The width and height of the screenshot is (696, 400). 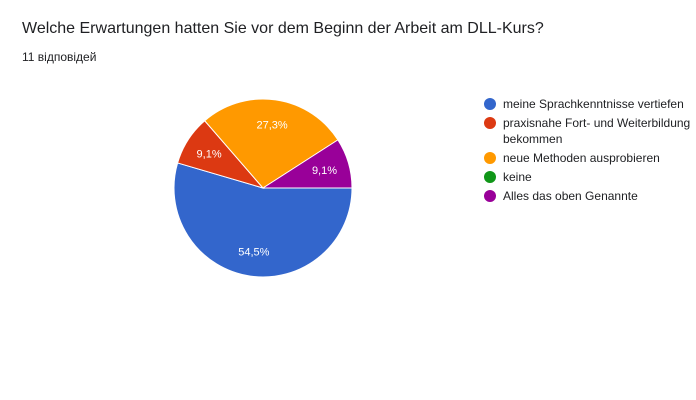 What do you see at coordinates (267, 189) in the screenshot?
I see `pie-slice-labels: 54,5% 9,1% 27,3% 9,1%` at bounding box center [267, 189].